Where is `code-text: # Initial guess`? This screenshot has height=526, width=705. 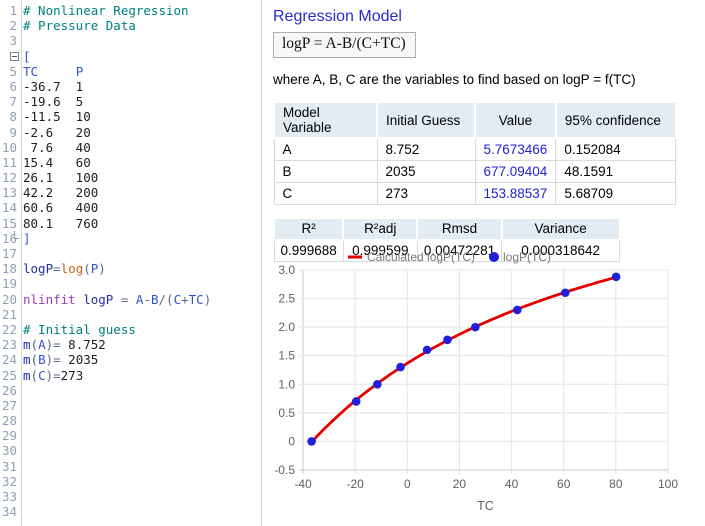 code-text: # Initial guess is located at coordinates (79, 329).